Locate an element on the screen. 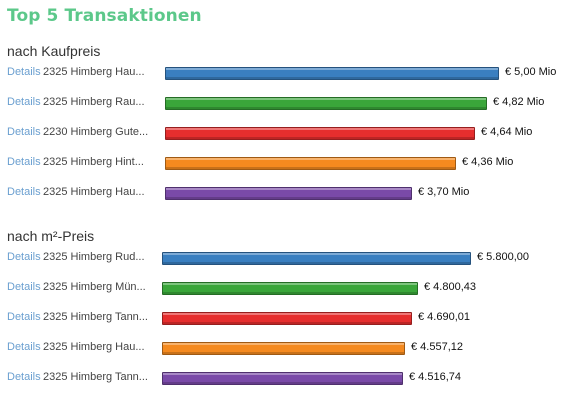  value-label: € 4.800,43 is located at coordinates (450, 287).